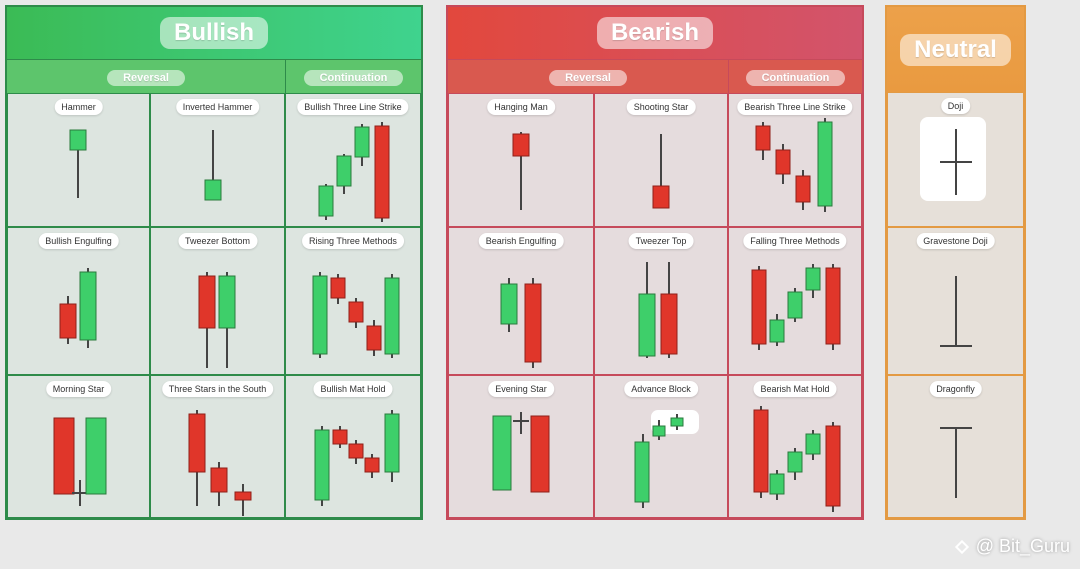  I want to click on pattern-label: Bullish Mat Hold, so click(353, 389).